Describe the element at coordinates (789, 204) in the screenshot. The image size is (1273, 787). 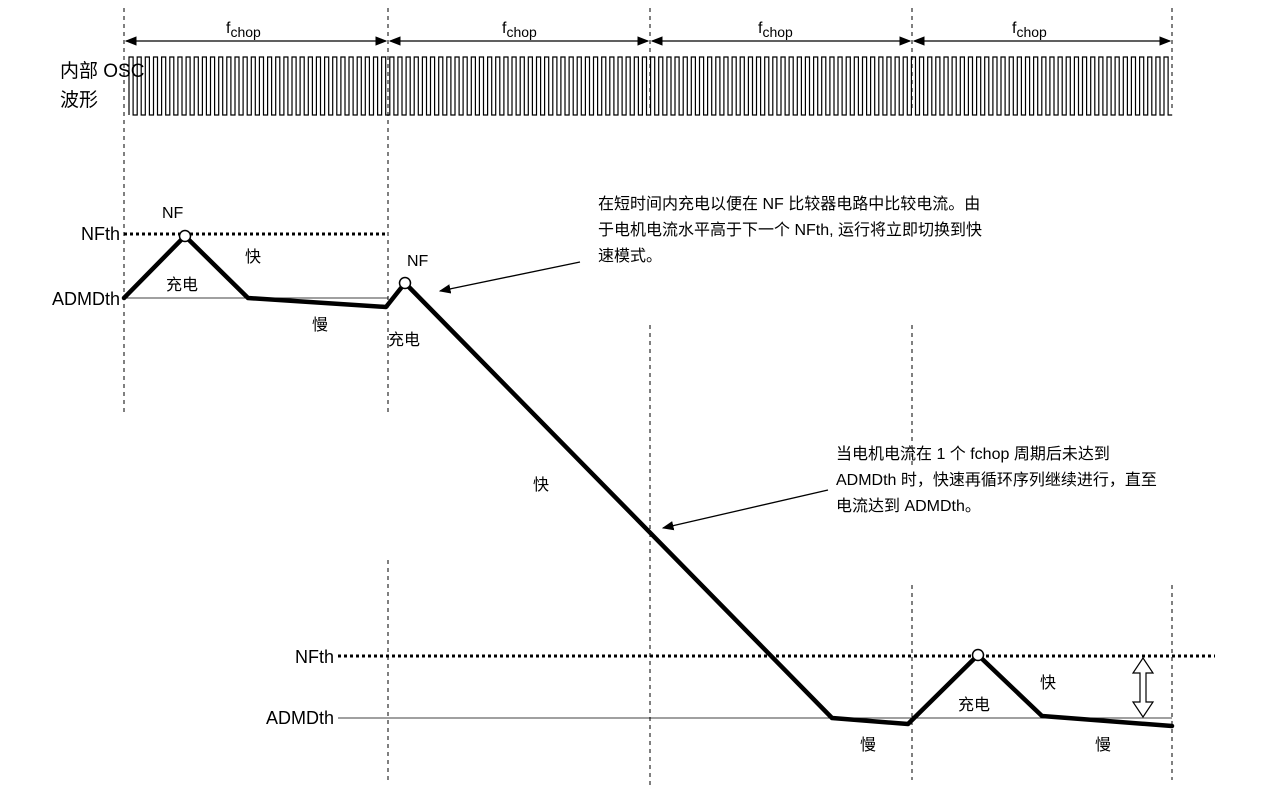
I see `note-line: 在短时间内充电以便在 NF 比较器电路中比较电流。由` at that location.